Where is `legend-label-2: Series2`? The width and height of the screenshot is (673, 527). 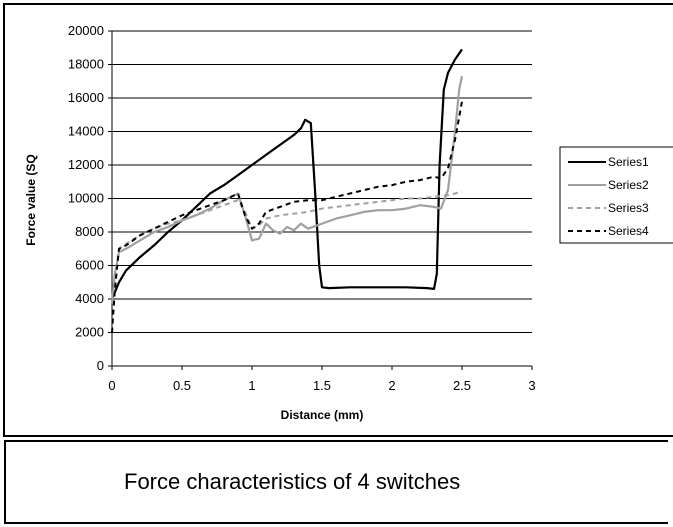
legend-label-2: Series2 is located at coordinates (628, 185).